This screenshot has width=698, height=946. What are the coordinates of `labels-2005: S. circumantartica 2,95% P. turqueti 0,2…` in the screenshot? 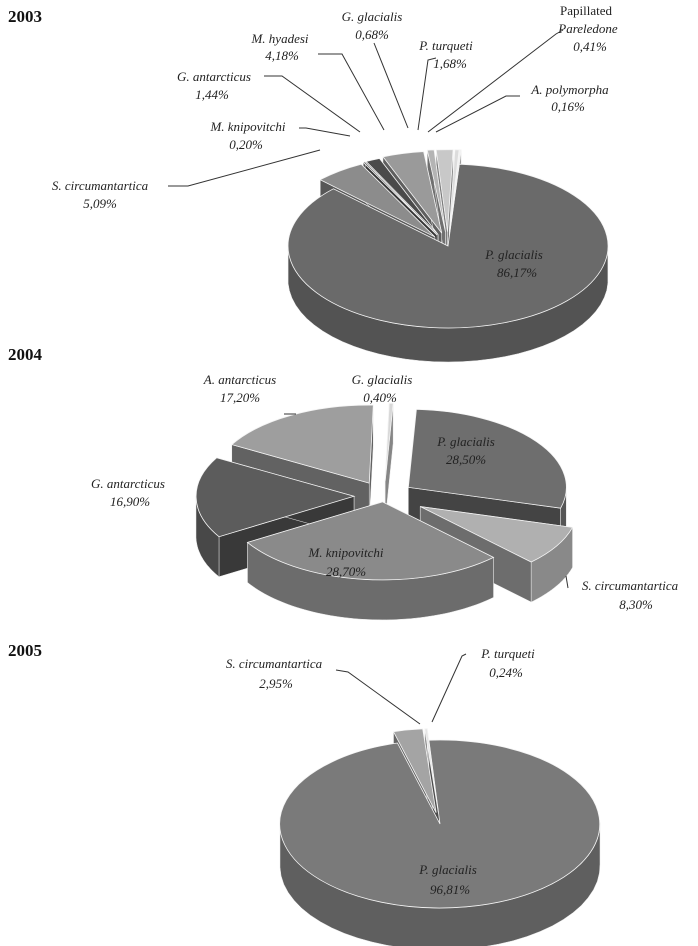 It's located at (380, 771).